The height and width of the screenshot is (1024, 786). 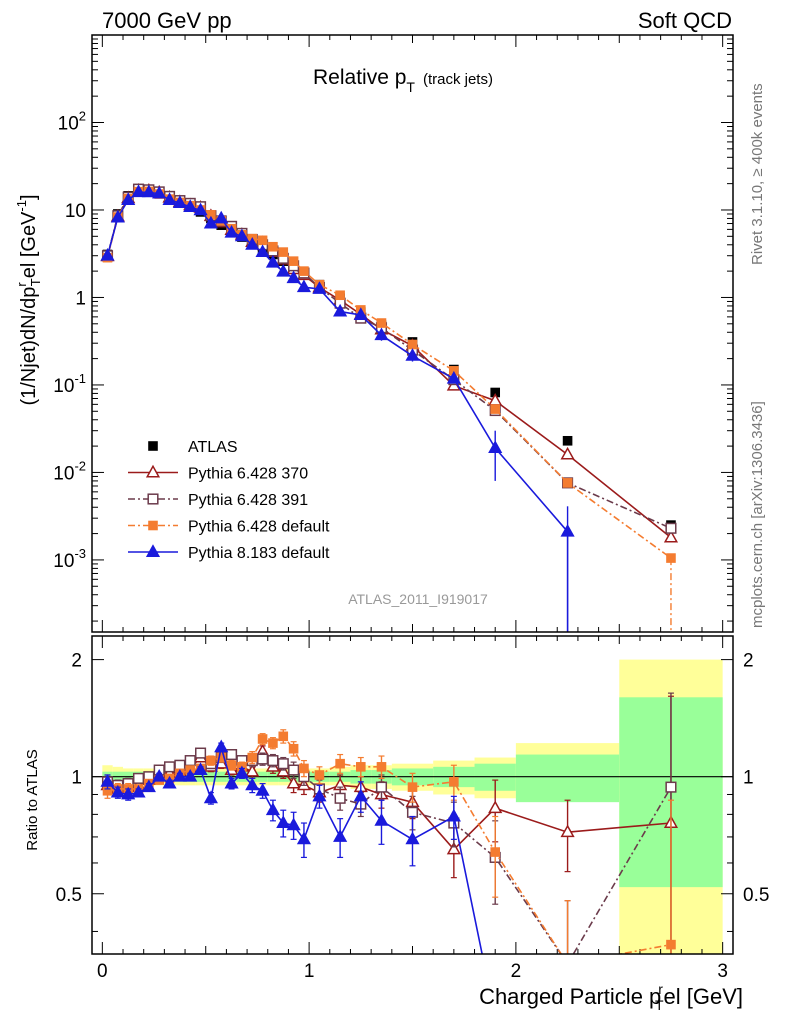 What do you see at coordinates (685, 20) in the screenshot?
I see `header-right: Soft QCD` at bounding box center [685, 20].